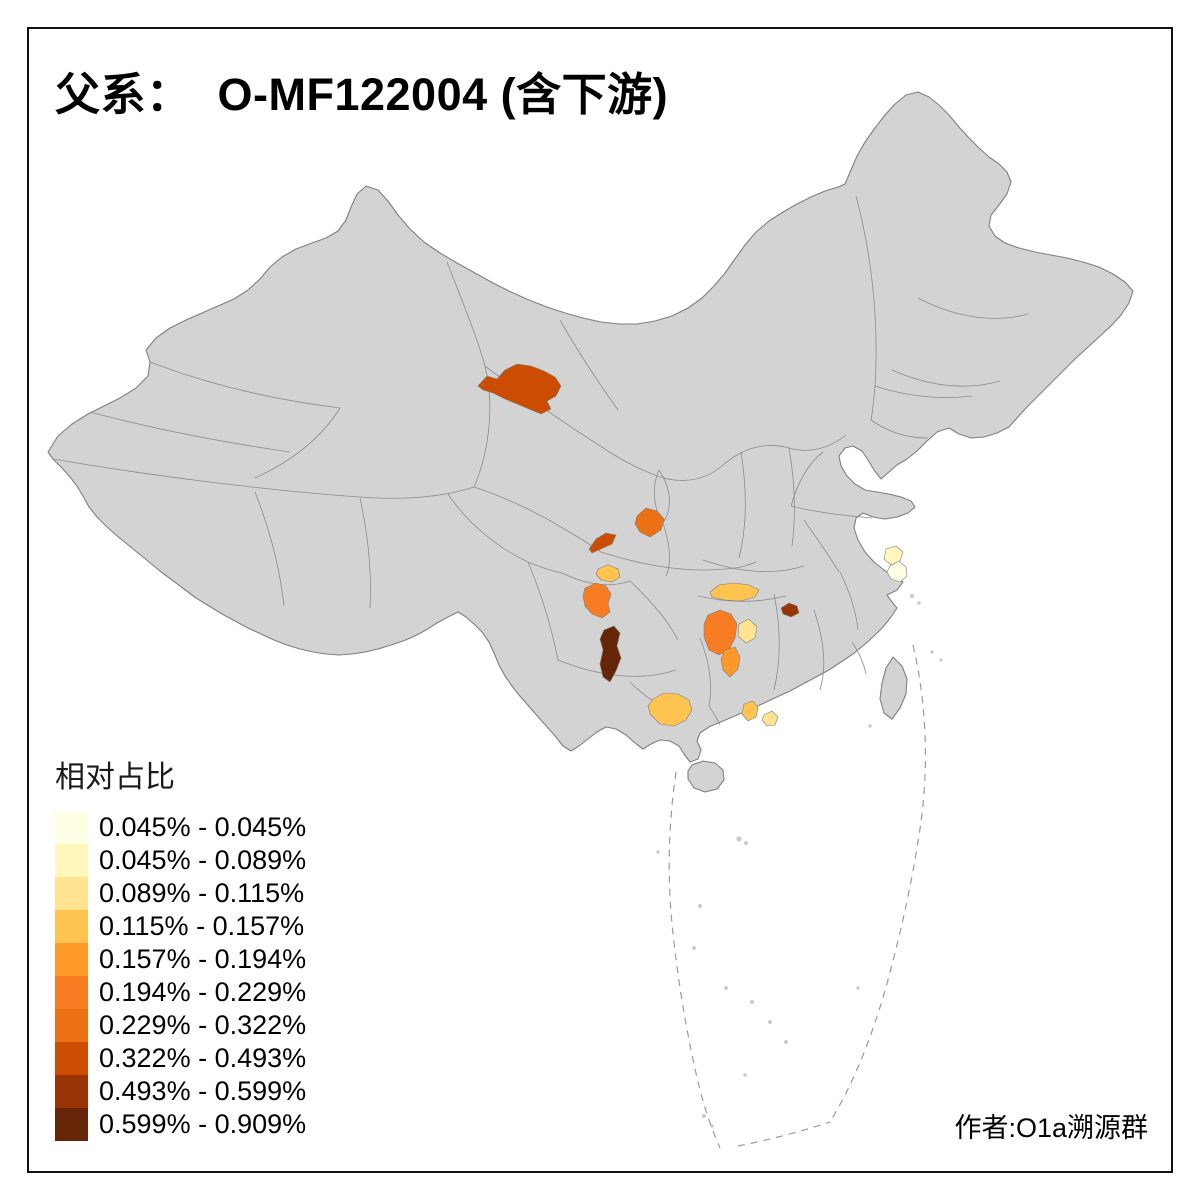  Describe the element at coordinates (203, 1091) in the screenshot. I see `legend-label: 0.493% - 0.599%` at that location.